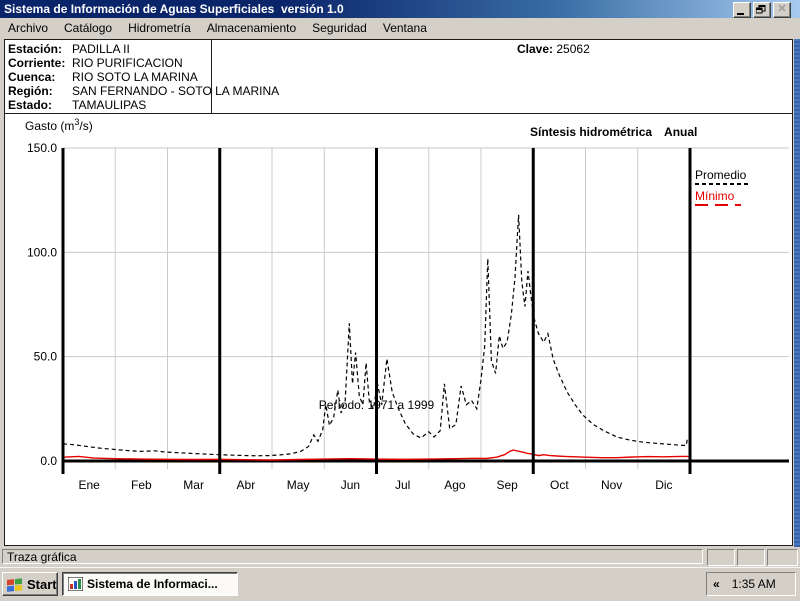 The height and width of the screenshot is (601, 800). Describe the element at coordinates (614, 132) in the screenshot. I see `chart-subtitle: Síntesis hidrométrica Anual` at that location.